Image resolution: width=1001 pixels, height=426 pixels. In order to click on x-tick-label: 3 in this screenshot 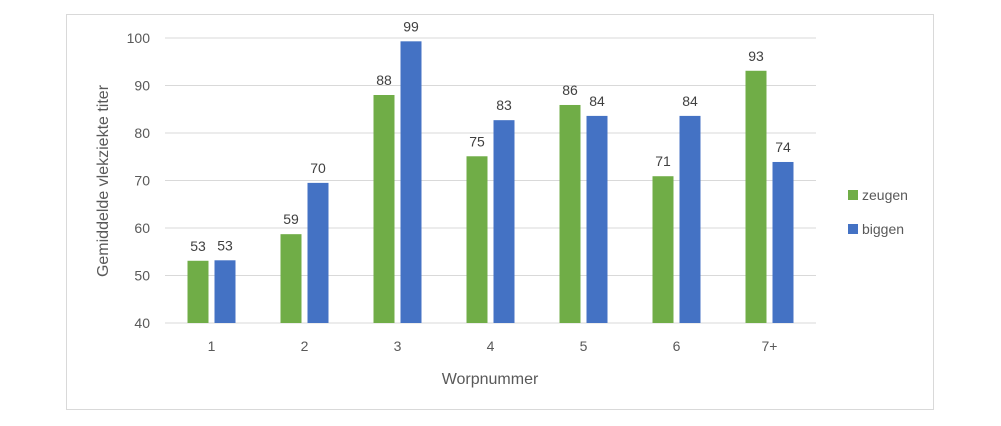, I will do `click(398, 346)`.